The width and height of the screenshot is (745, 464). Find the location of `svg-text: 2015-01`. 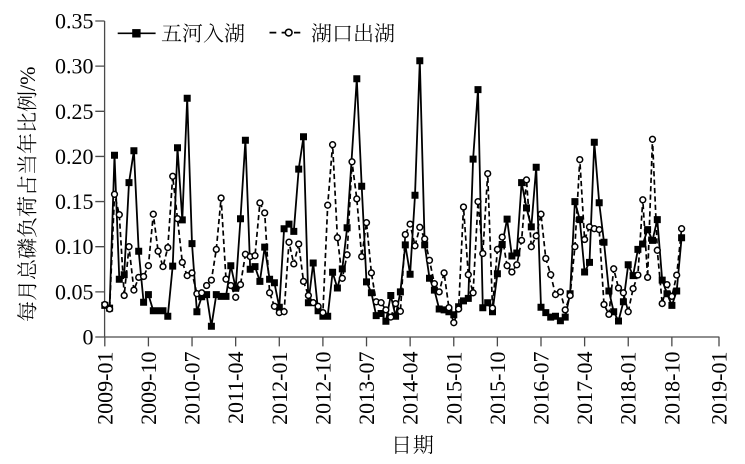

svg-text: 2015-01 is located at coordinates (453, 388).